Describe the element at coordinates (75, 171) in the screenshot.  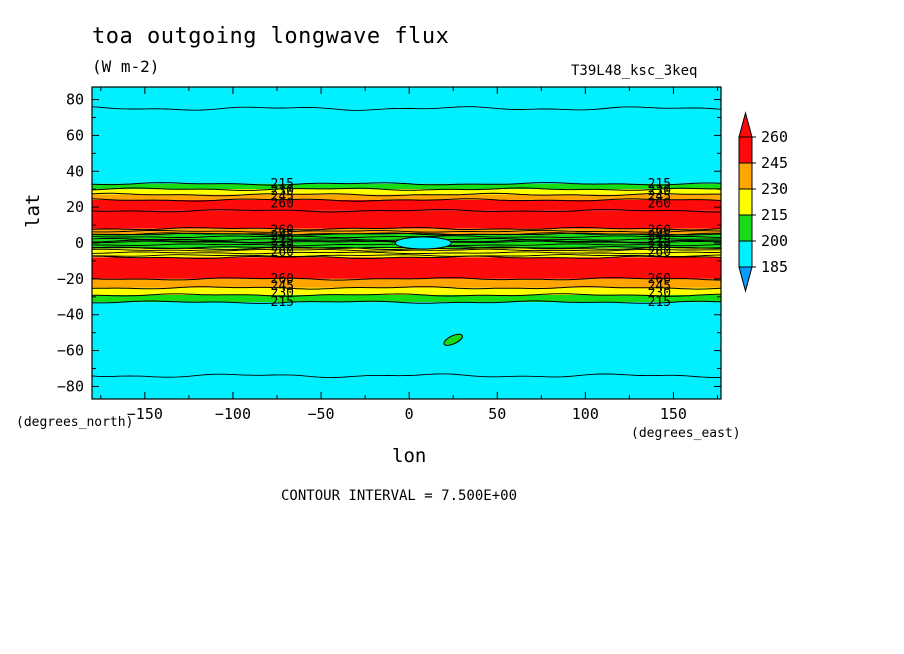
I see `y-tick-label: 40` at that location.